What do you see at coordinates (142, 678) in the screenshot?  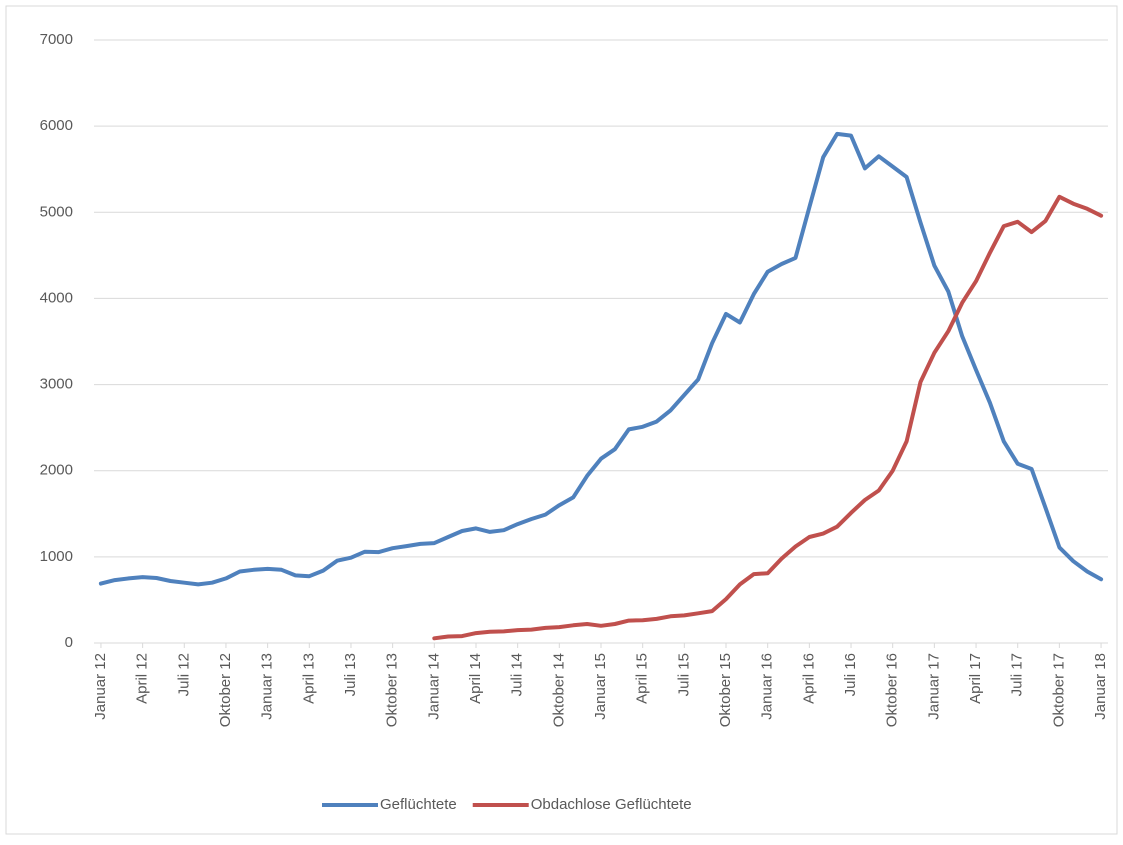 I see `x-tick-label: April 12` at bounding box center [142, 678].